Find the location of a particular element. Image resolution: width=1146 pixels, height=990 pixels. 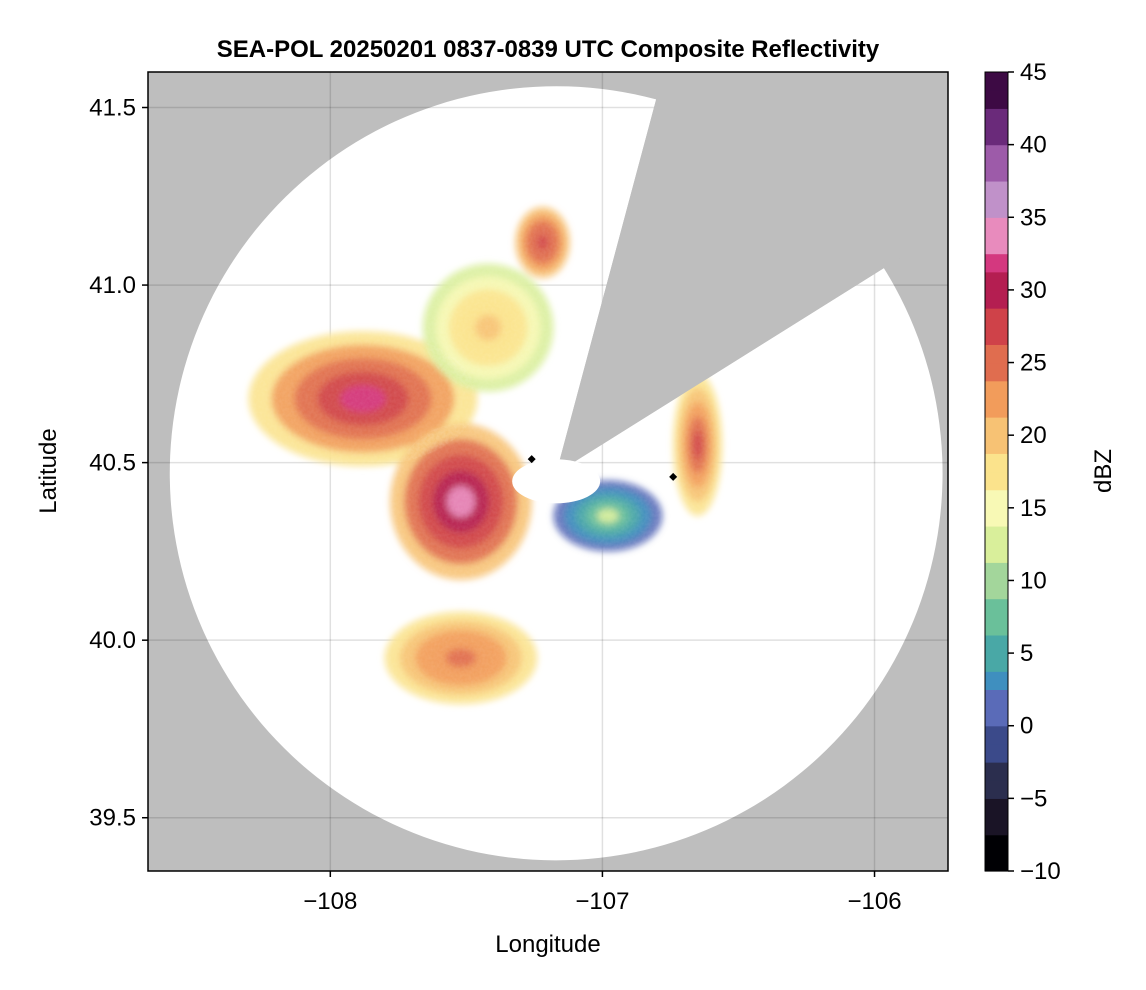

near-radar-clear-zone is located at coordinates (556, 481).